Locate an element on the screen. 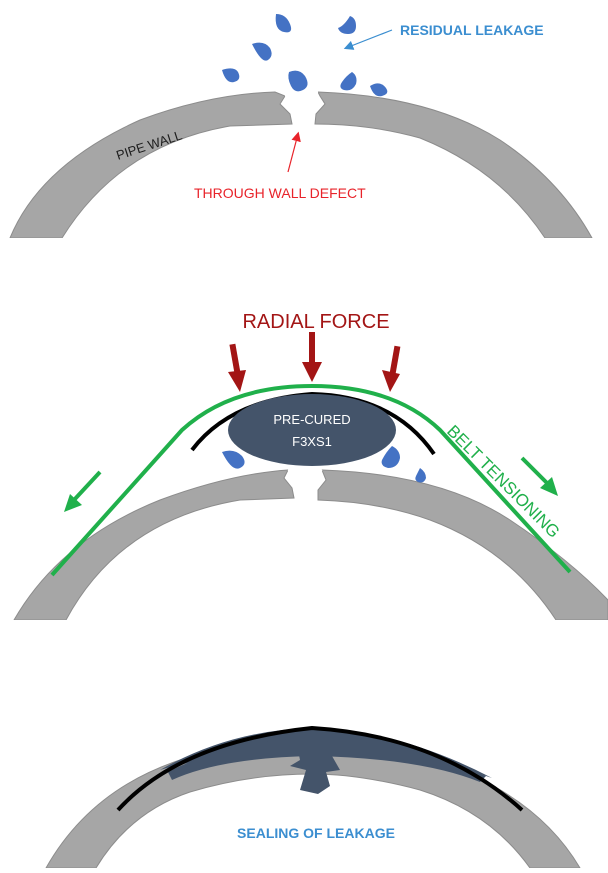 The height and width of the screenshot is (873, 608). tension-arrow-right is located at coordinates (539, 476).